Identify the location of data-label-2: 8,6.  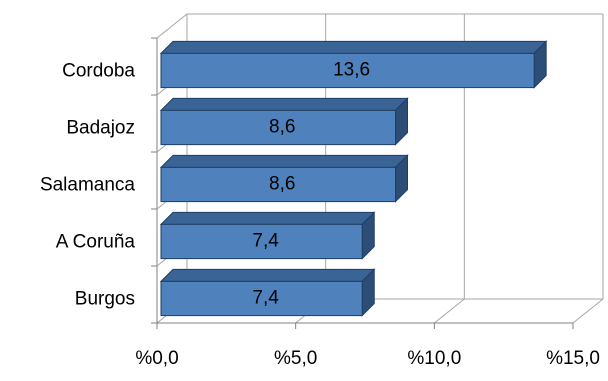
(282, 184).